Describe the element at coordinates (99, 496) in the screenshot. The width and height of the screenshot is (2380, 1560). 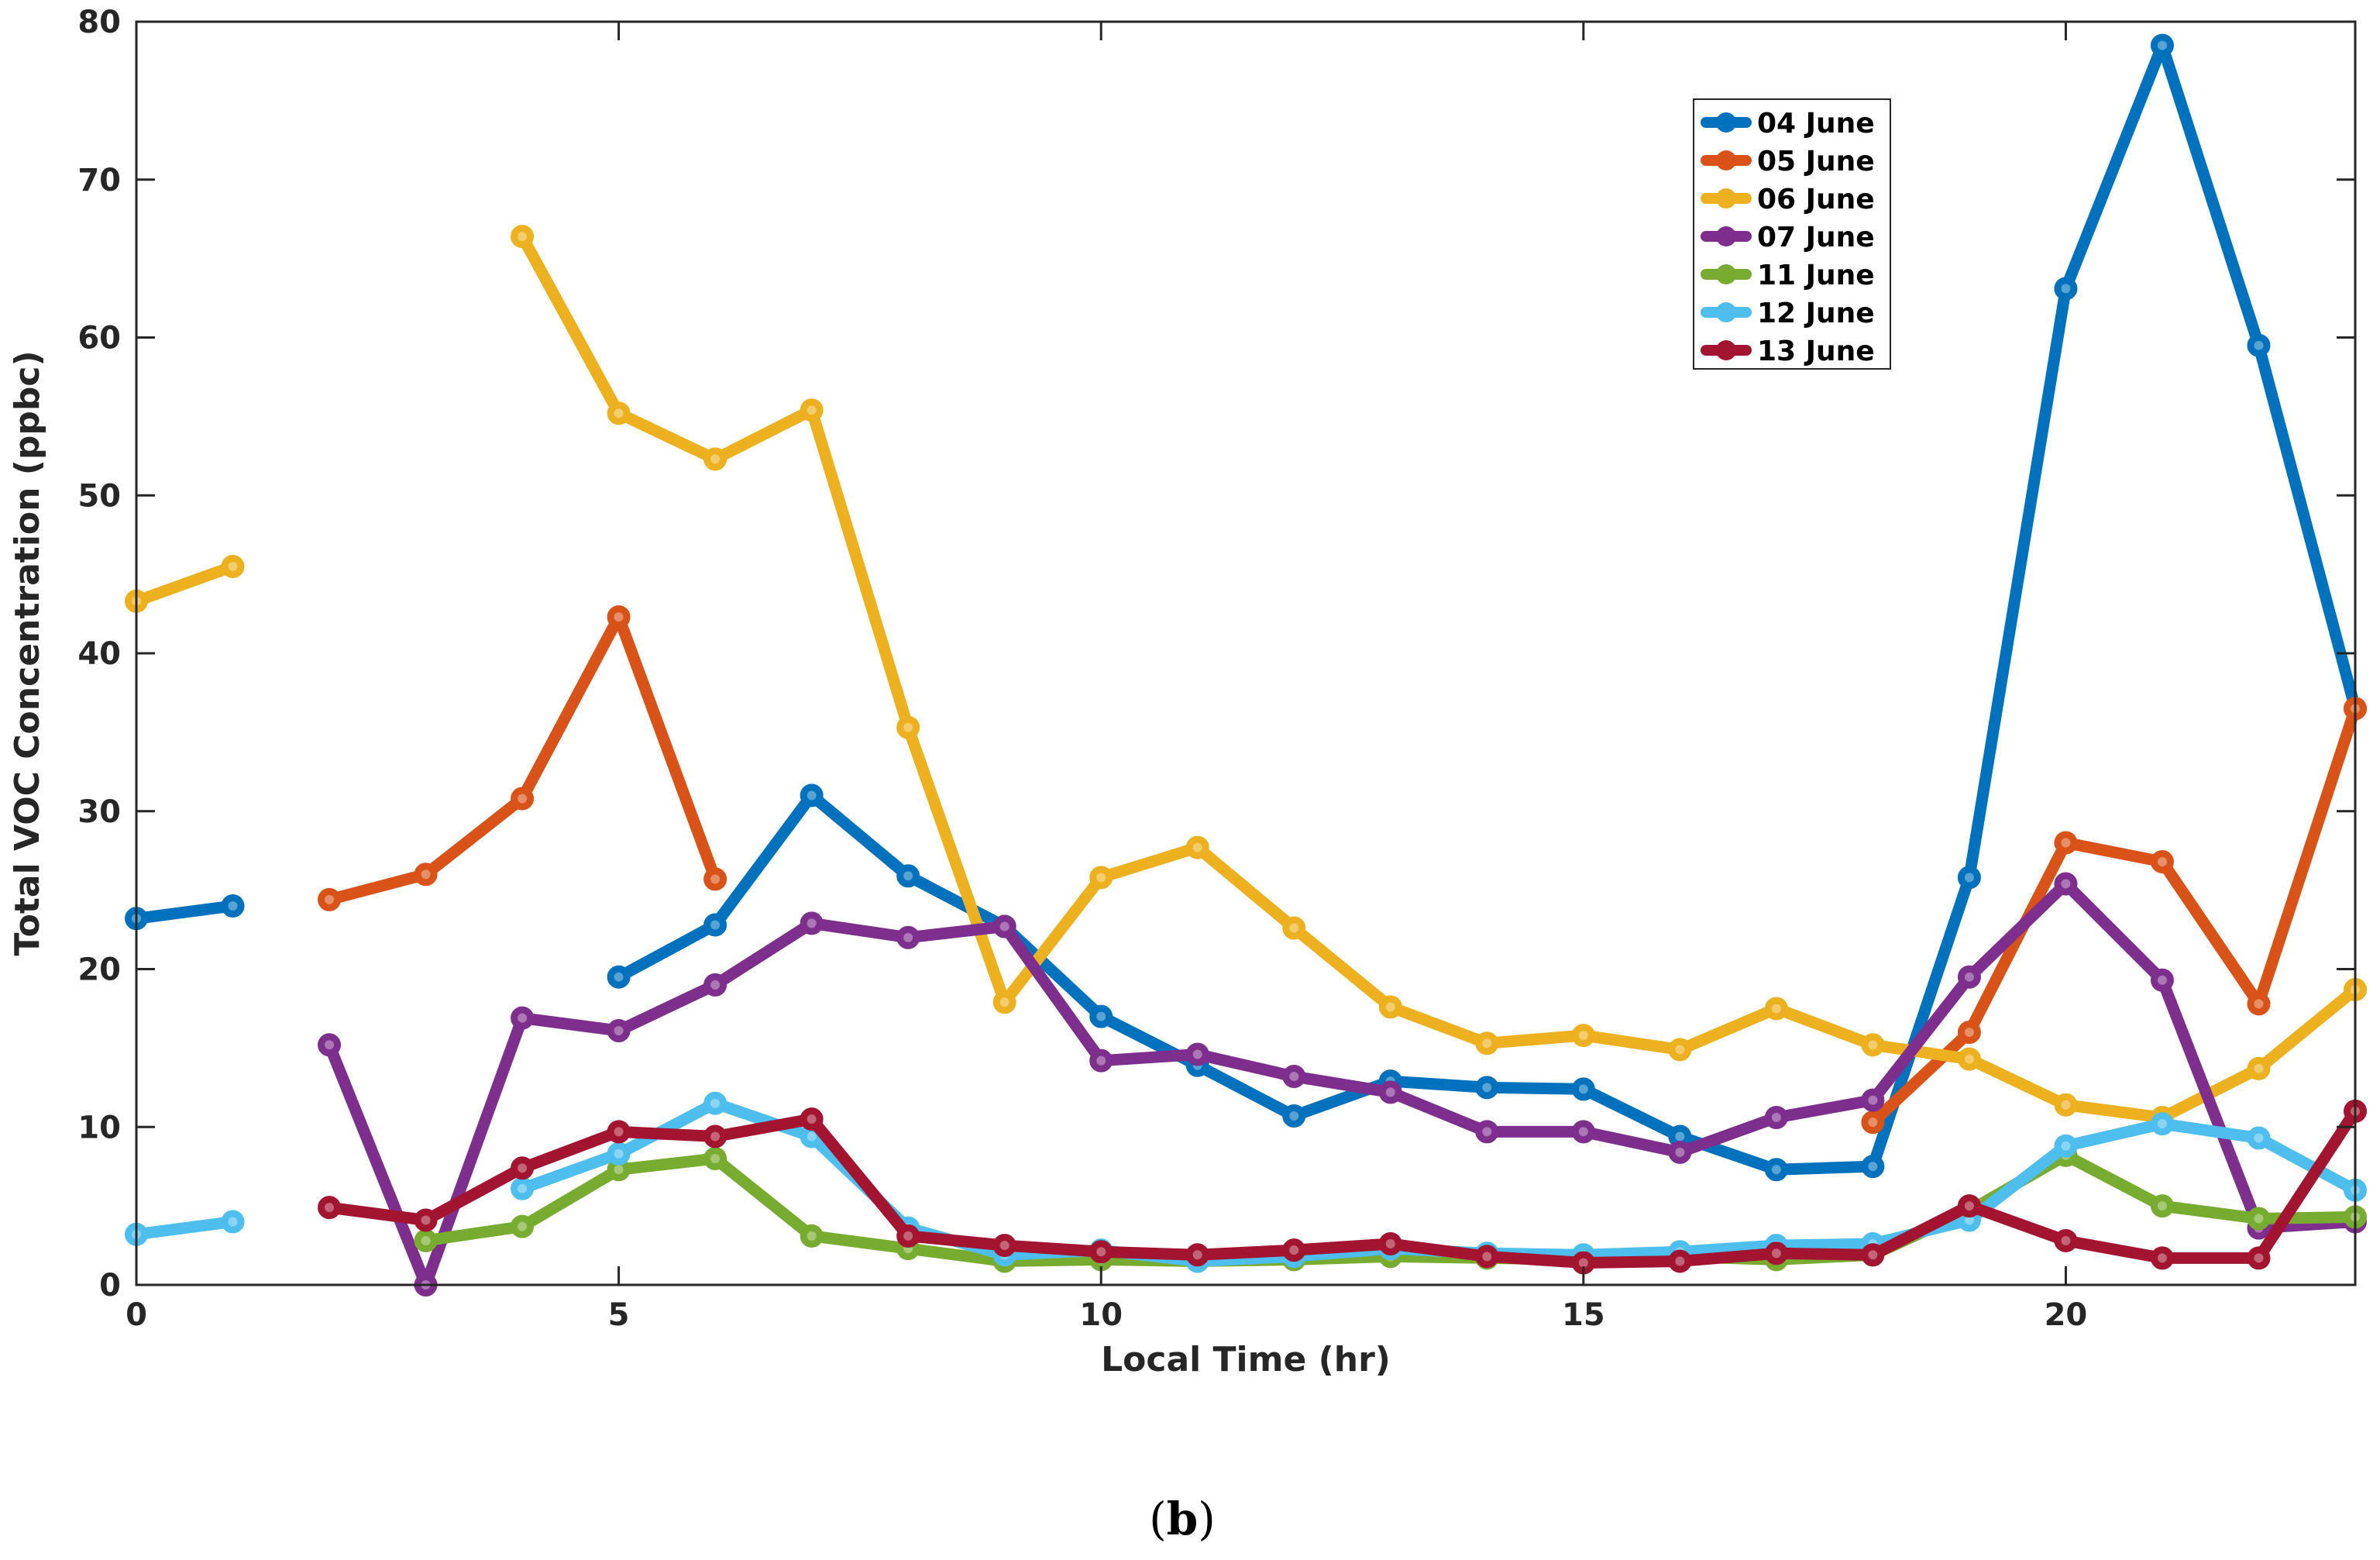
I see `y-tick-label: 50` at that location.